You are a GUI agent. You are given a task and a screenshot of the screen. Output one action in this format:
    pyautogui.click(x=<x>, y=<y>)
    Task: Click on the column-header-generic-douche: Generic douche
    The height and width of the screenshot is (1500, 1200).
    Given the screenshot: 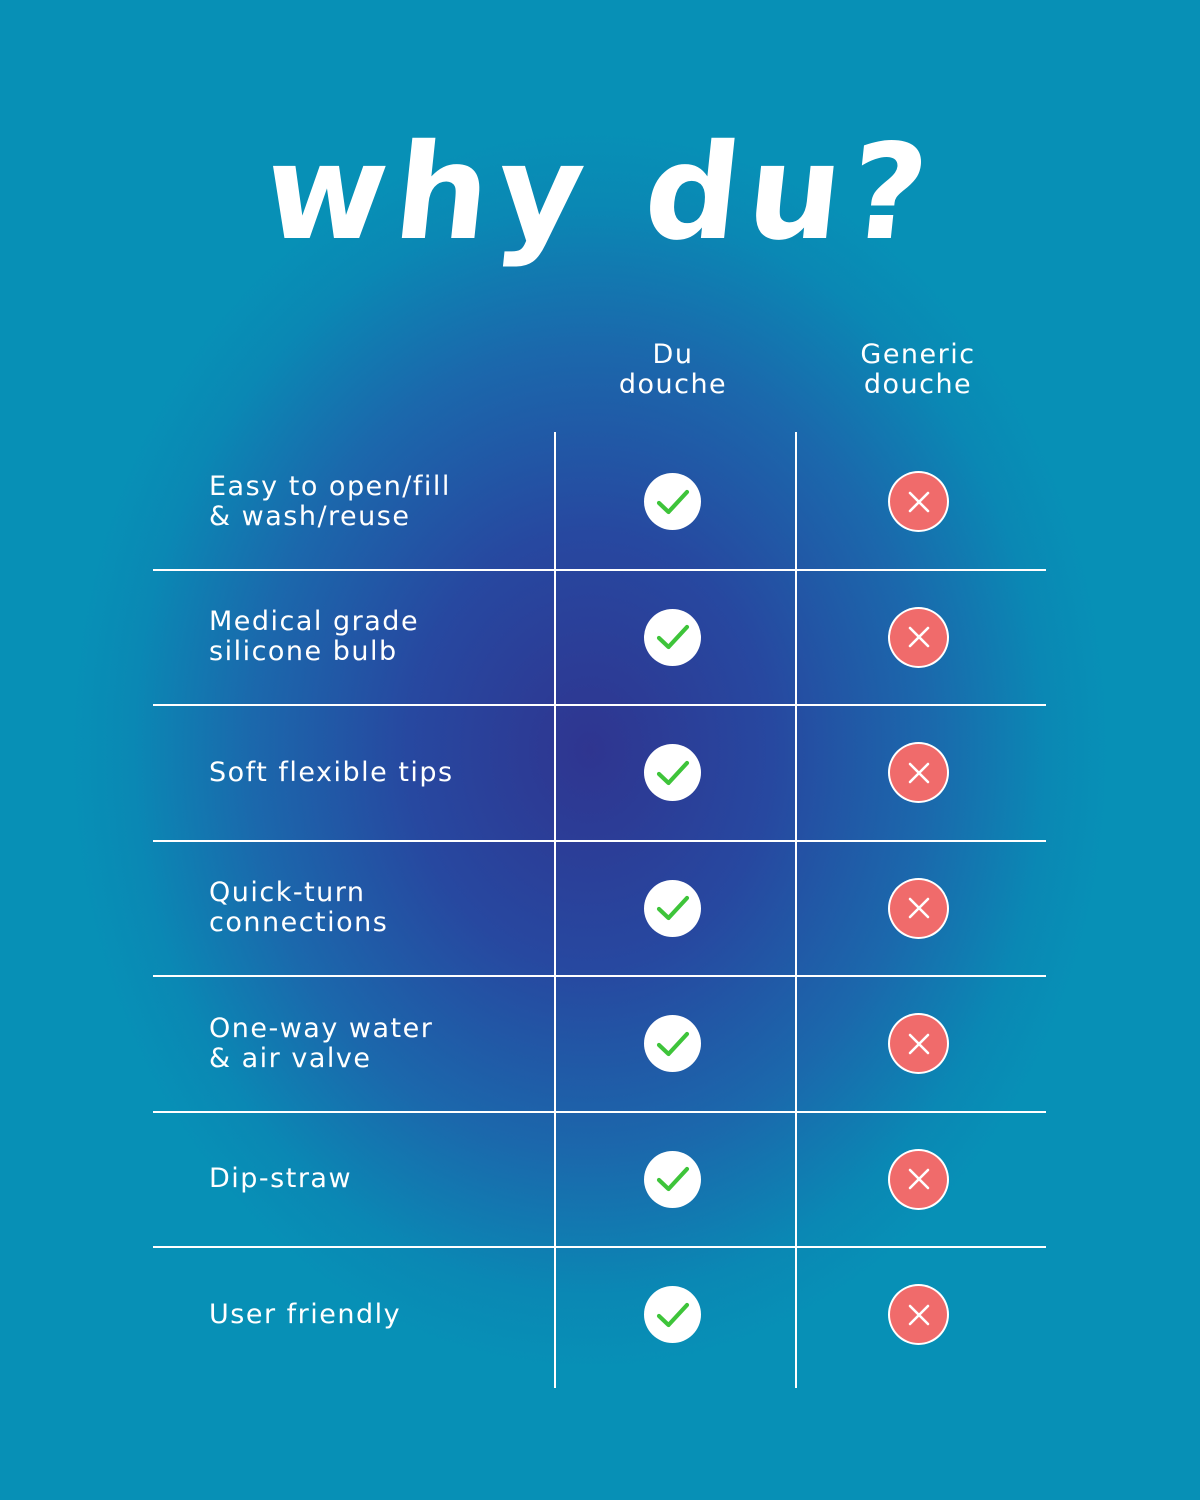 What is the action you would take?
    pyautogui.click(x=918, y=369)
    